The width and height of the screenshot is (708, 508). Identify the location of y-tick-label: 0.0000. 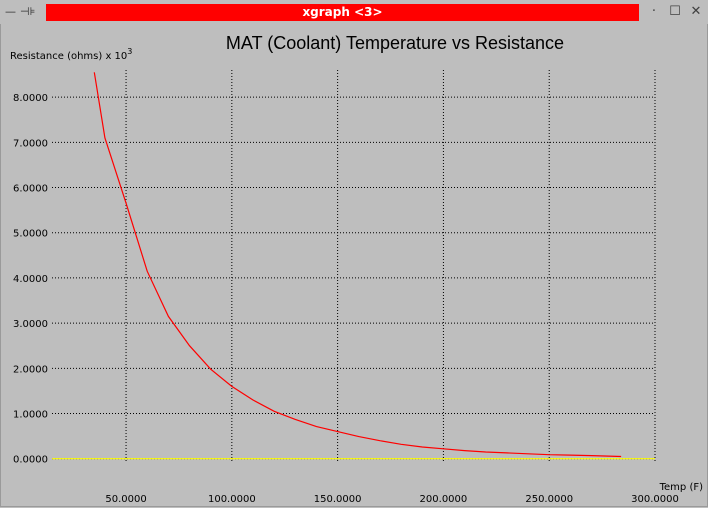
(30, 460).